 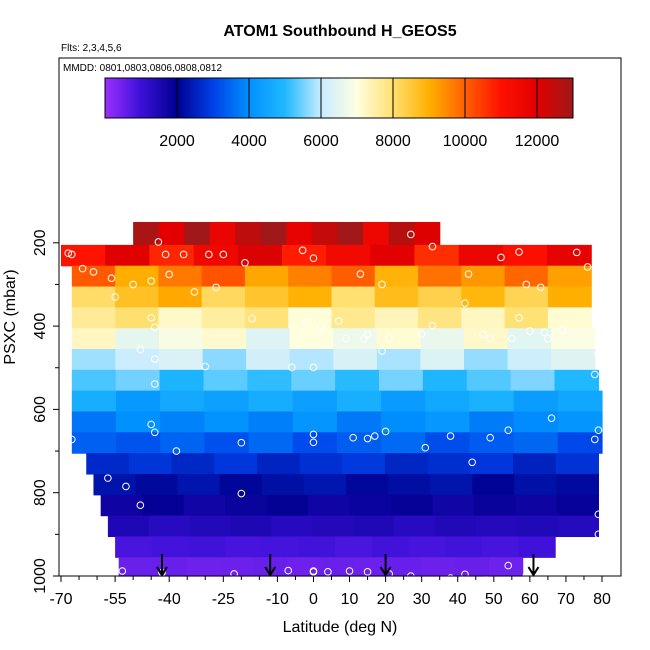 I want to click on y-tick-label: 200, so click(x=40, y=242).